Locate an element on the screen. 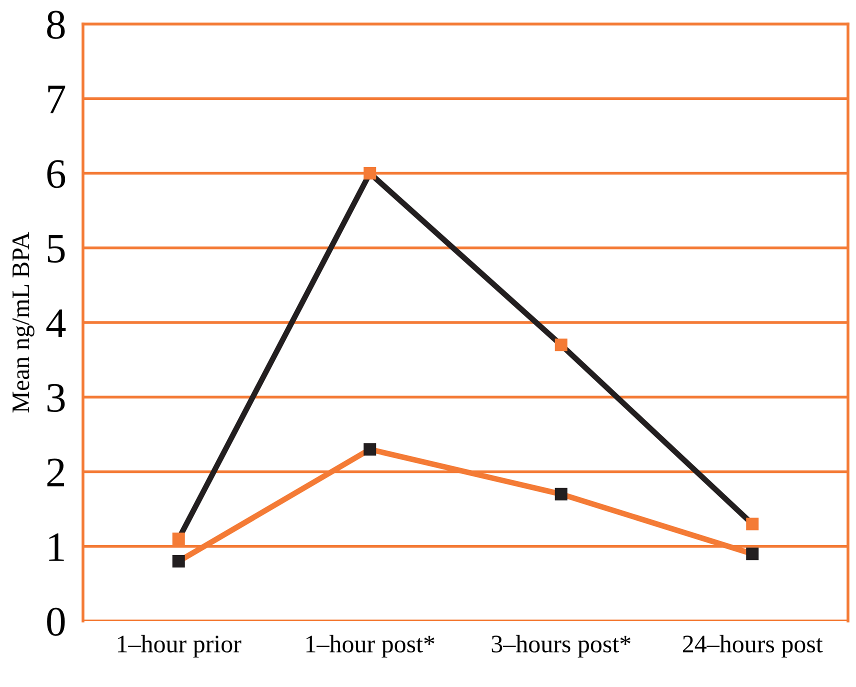  y-tick-label: 5 is located at coordinates (56, 249).